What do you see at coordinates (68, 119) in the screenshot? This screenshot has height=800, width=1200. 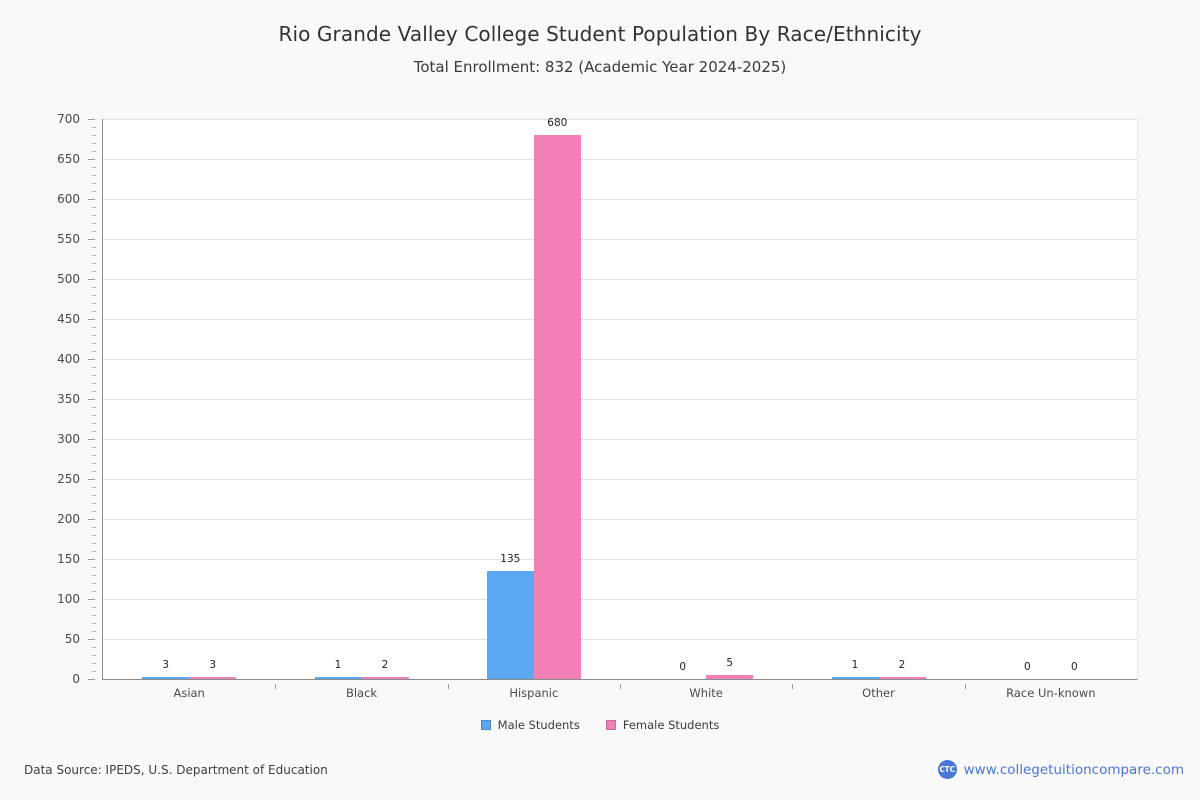 I see `y-axis-tick-label: 700` at bounding box center [68, 119].